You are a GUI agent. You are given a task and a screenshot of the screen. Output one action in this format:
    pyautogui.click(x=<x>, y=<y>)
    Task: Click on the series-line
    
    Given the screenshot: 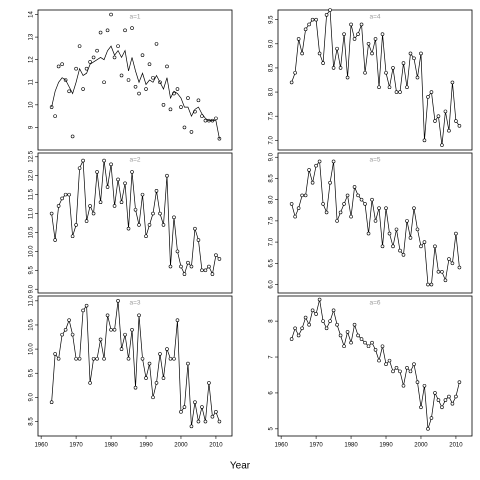 What is the action you would take?
    pyautogui.click(x=375, y=364)
    